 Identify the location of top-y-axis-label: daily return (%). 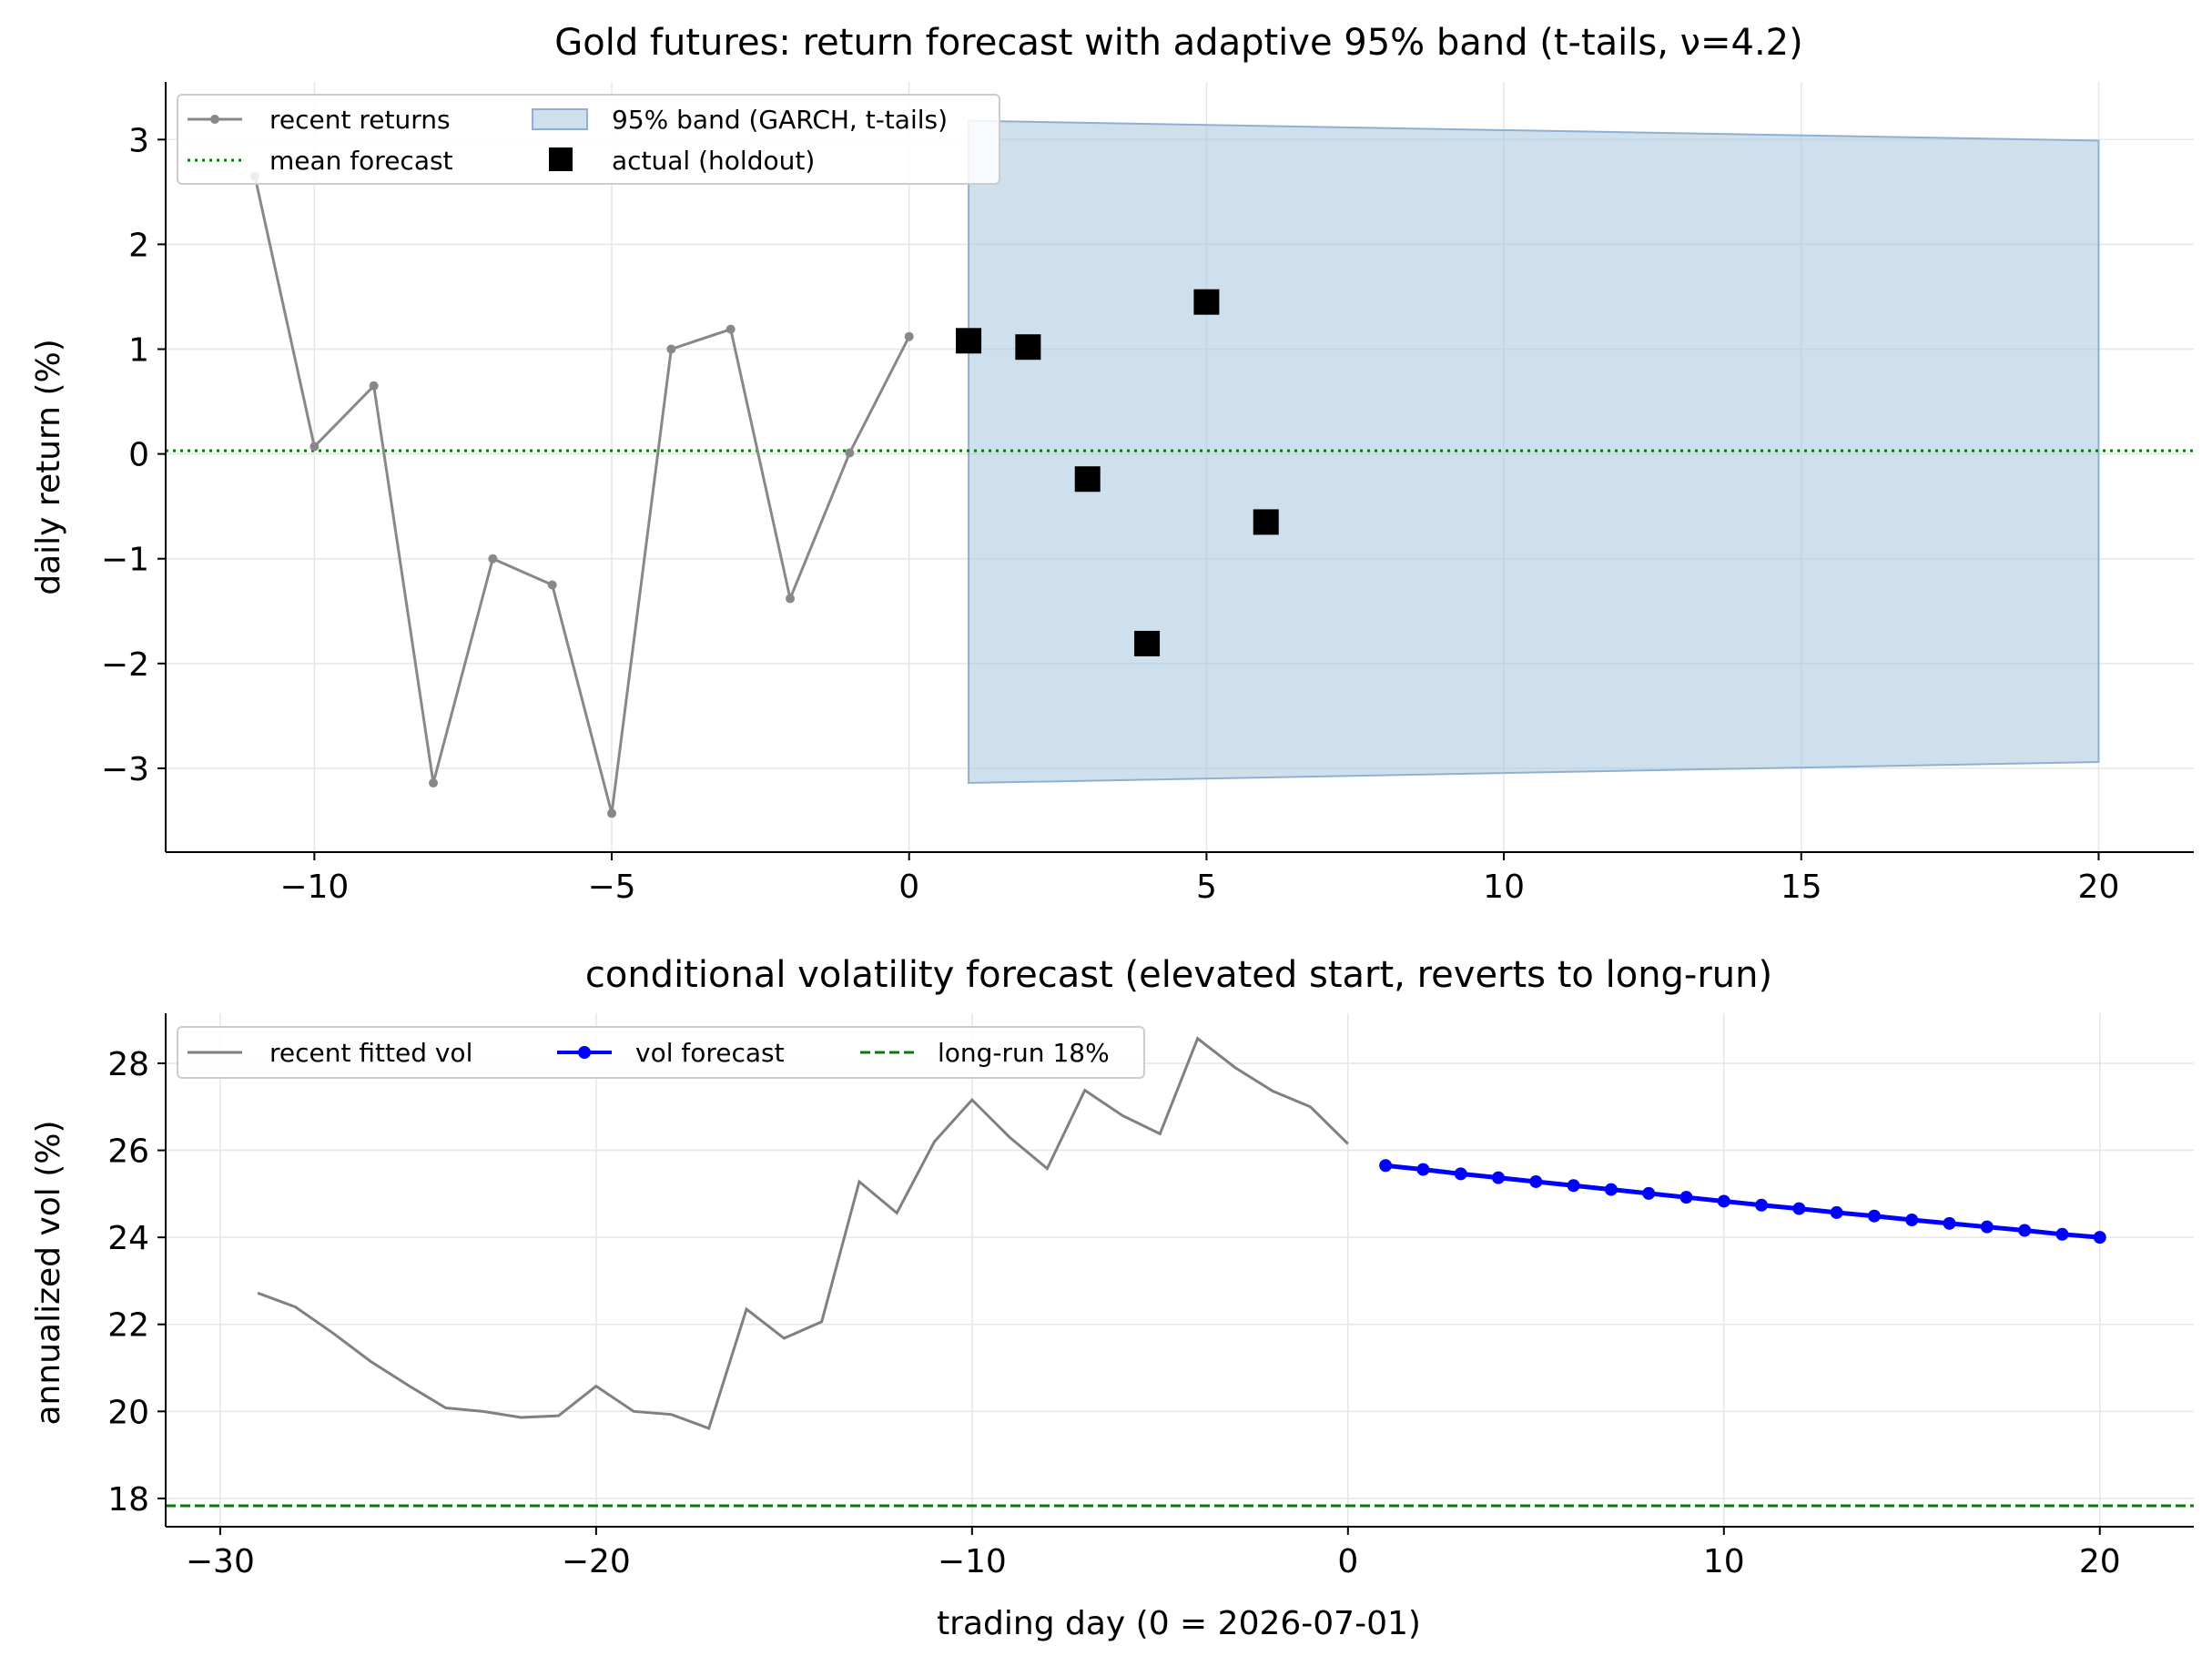
(48, 466).